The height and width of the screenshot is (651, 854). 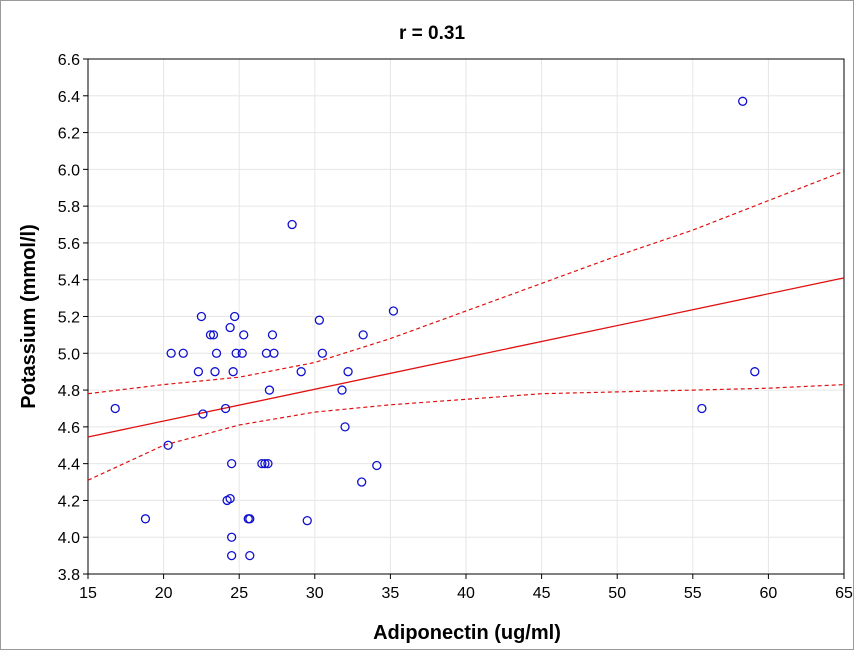 What do you see at coordinates (769, 593) in the screenshot?
I see `x-tick-label: 60` at bounding box center [769, 593].